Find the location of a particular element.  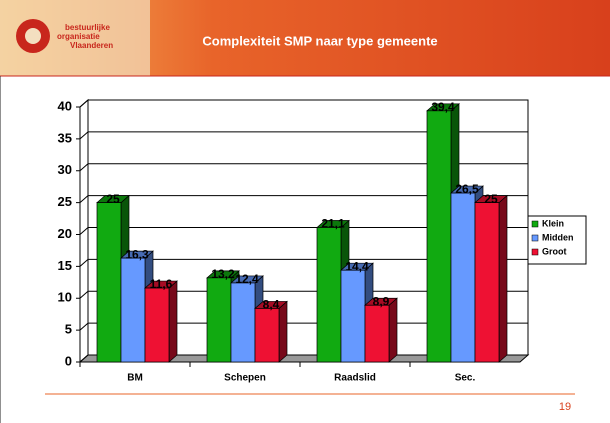

legend-label: Midden is located at coordinates (558, 237).